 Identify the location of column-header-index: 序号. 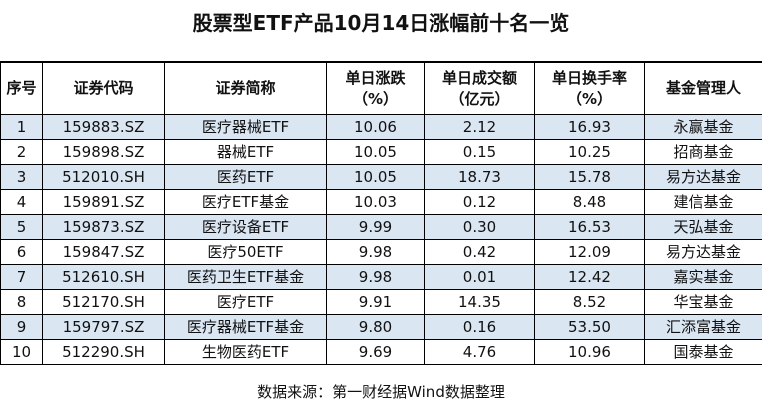
(21, 88).